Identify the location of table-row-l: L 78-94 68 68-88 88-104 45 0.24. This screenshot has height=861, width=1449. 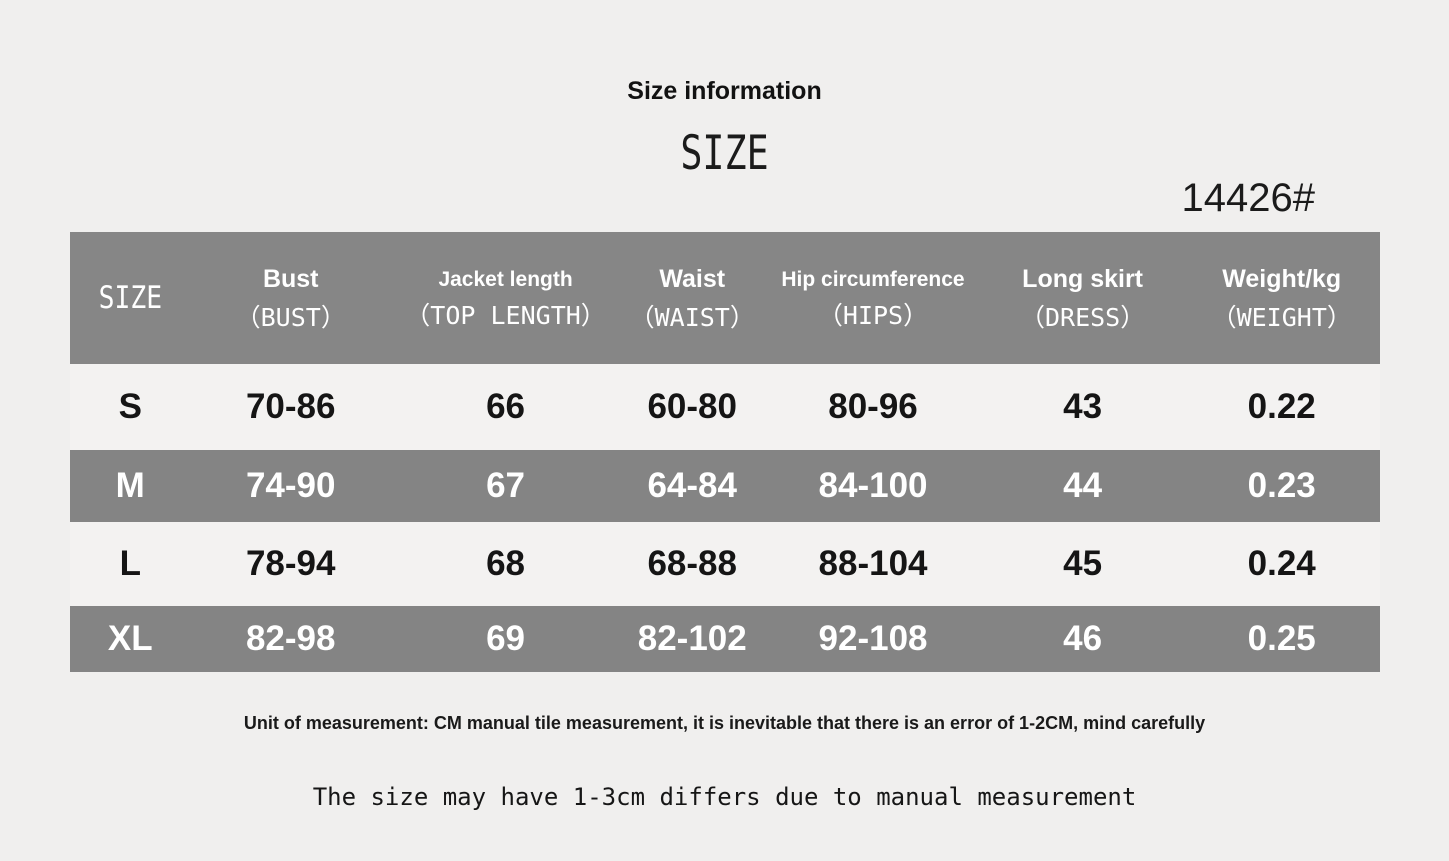
(725, 564).